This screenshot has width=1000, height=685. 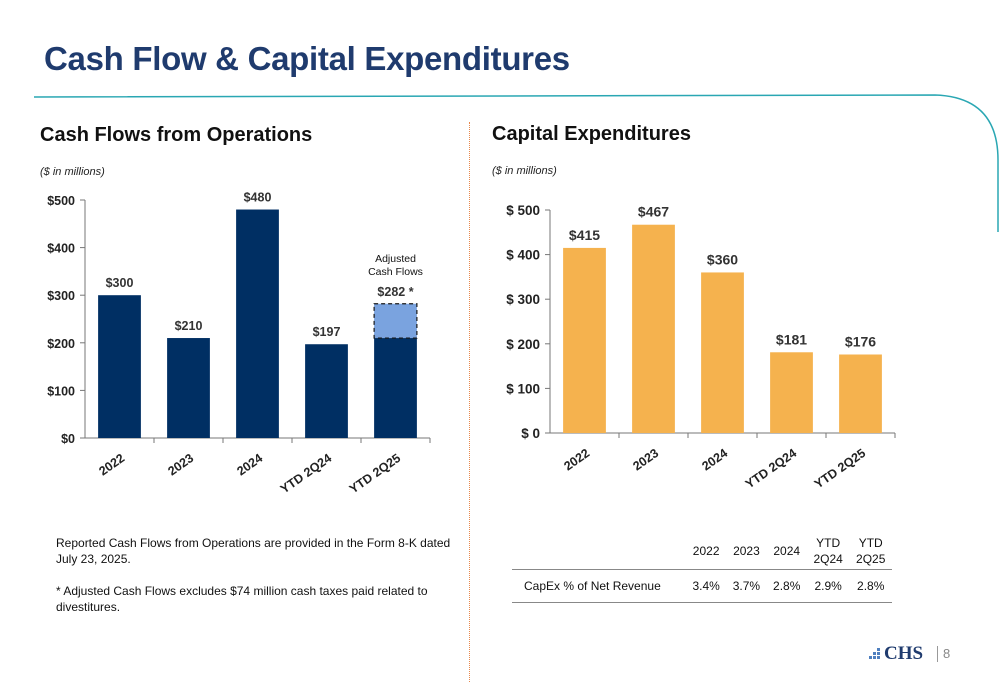 What do you see at coordinates (395, 272) in the screenshot?
I see `adjusted-cash-flows-label-line2: Cash Flows` at bounding box center [395, 272].